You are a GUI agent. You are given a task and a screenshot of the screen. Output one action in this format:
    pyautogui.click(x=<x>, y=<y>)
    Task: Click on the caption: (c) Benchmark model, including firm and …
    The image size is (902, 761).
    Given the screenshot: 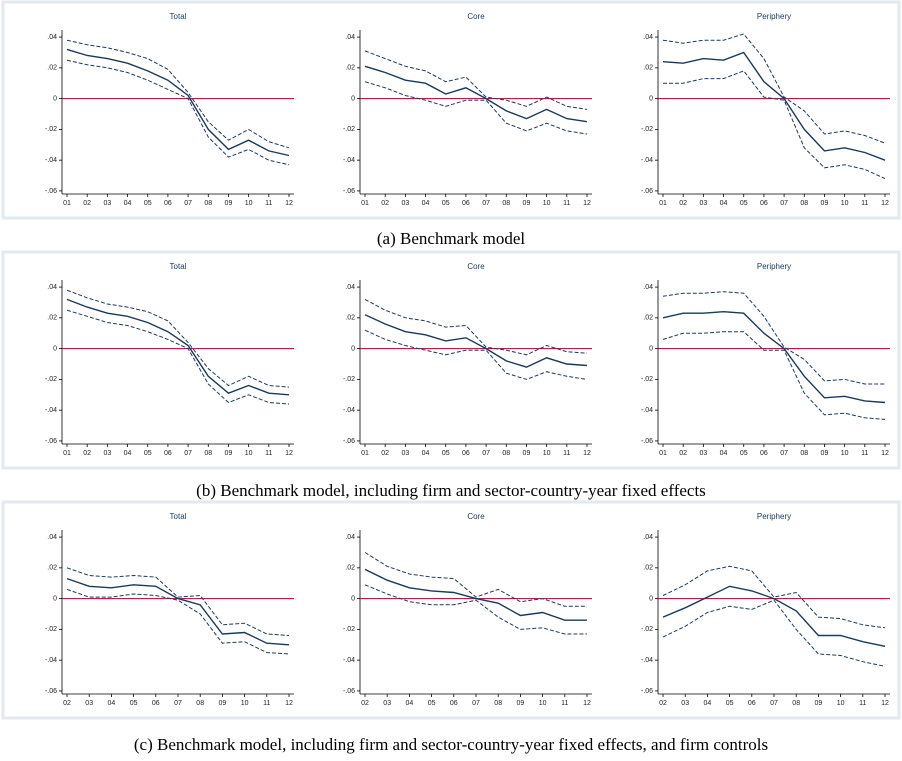 What is the action you would take?
    pyautogui.click(x=451, y=744)
    